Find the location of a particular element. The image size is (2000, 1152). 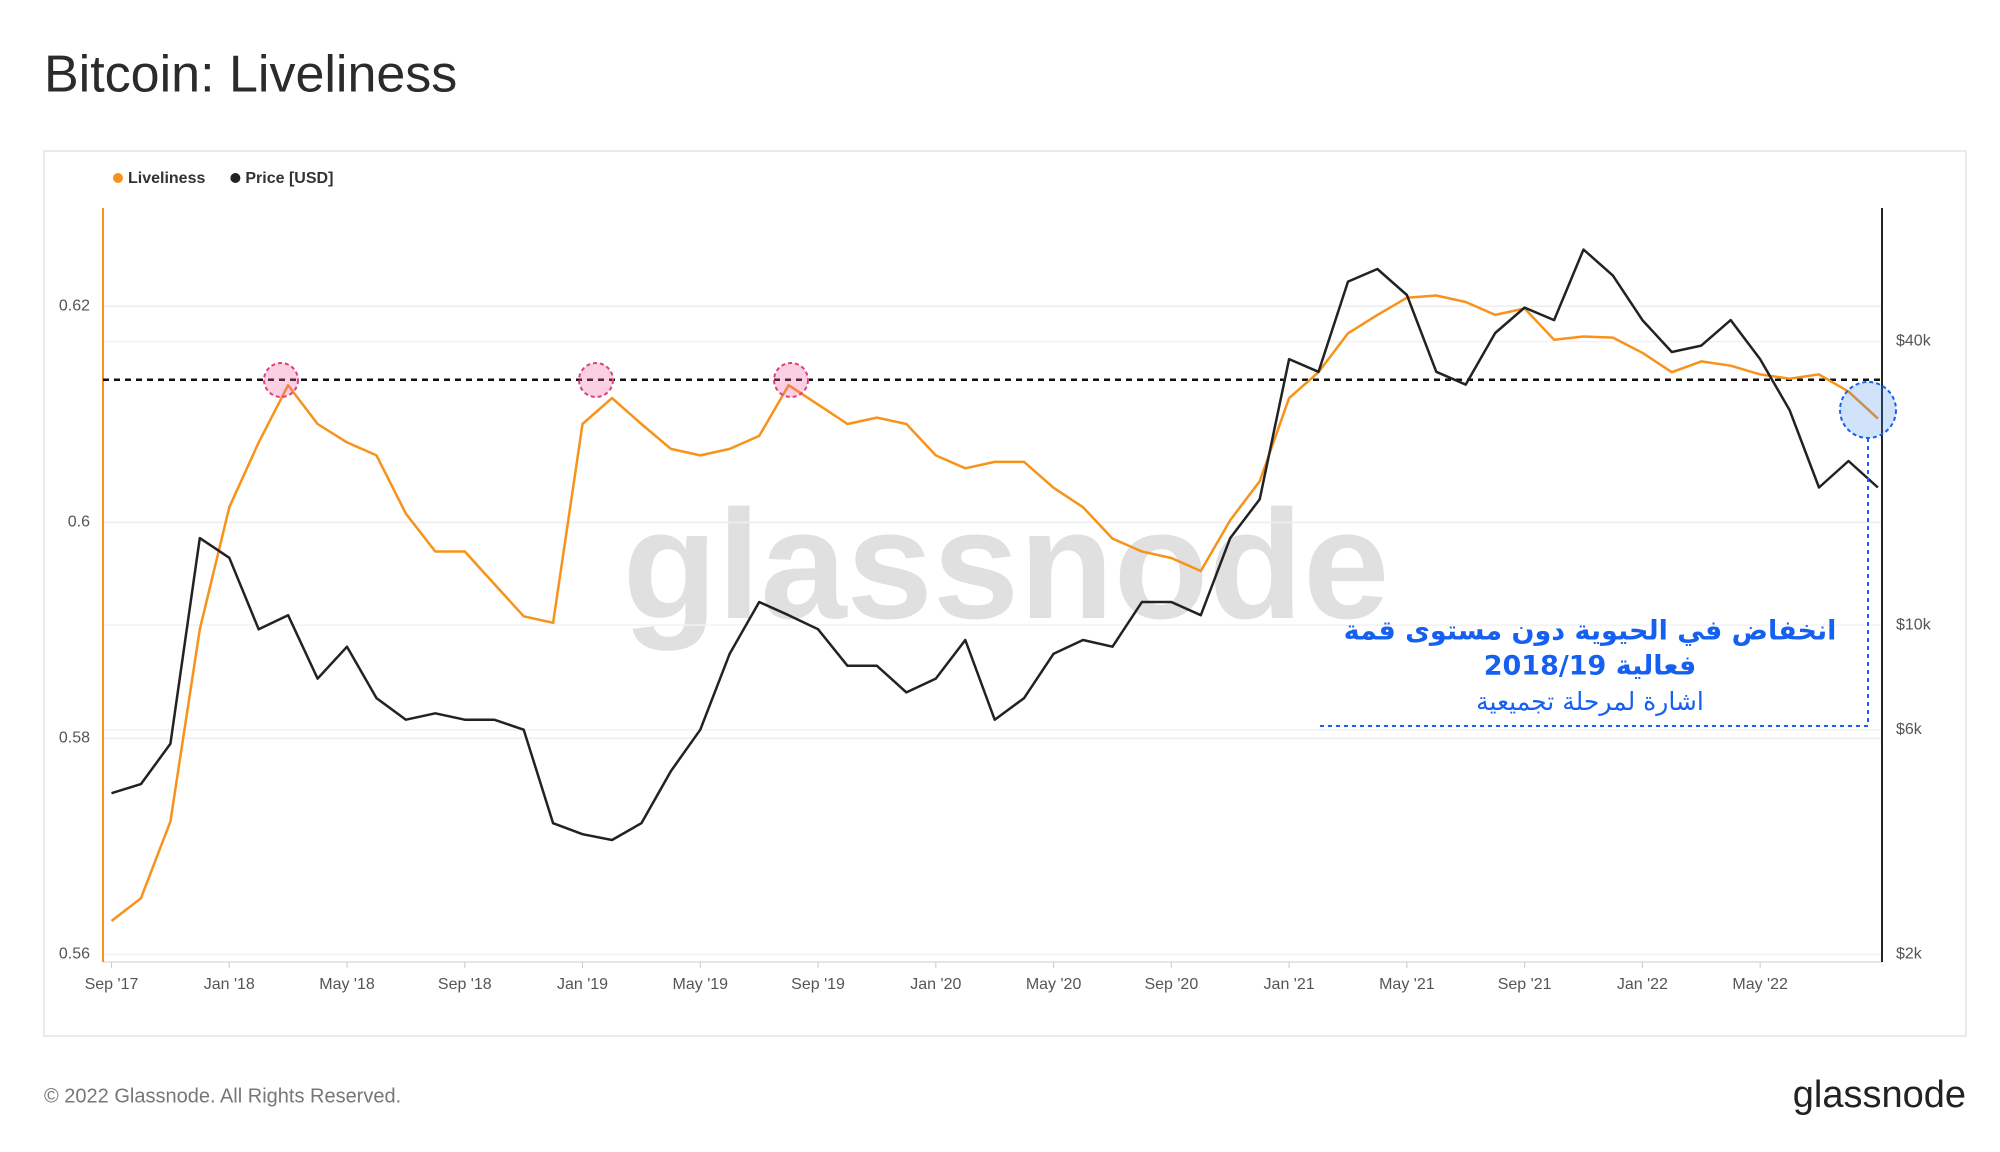

x-tick-label: Sep '18 is located at coordinates (465, 984).